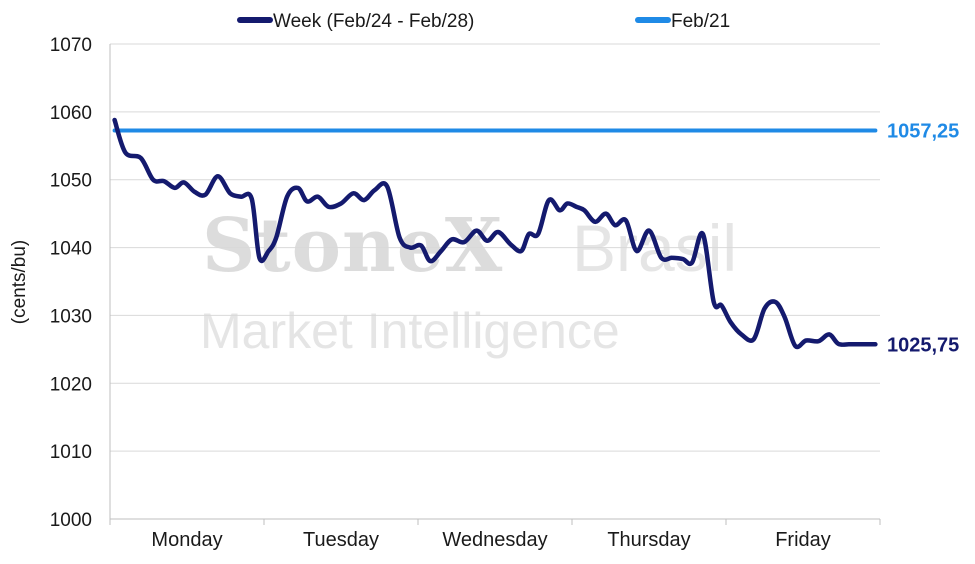 The image size is (975, 564). Describe the element at coordinates (803, 540) in the screenshot. I see `x-category-label: Friday` at that location.